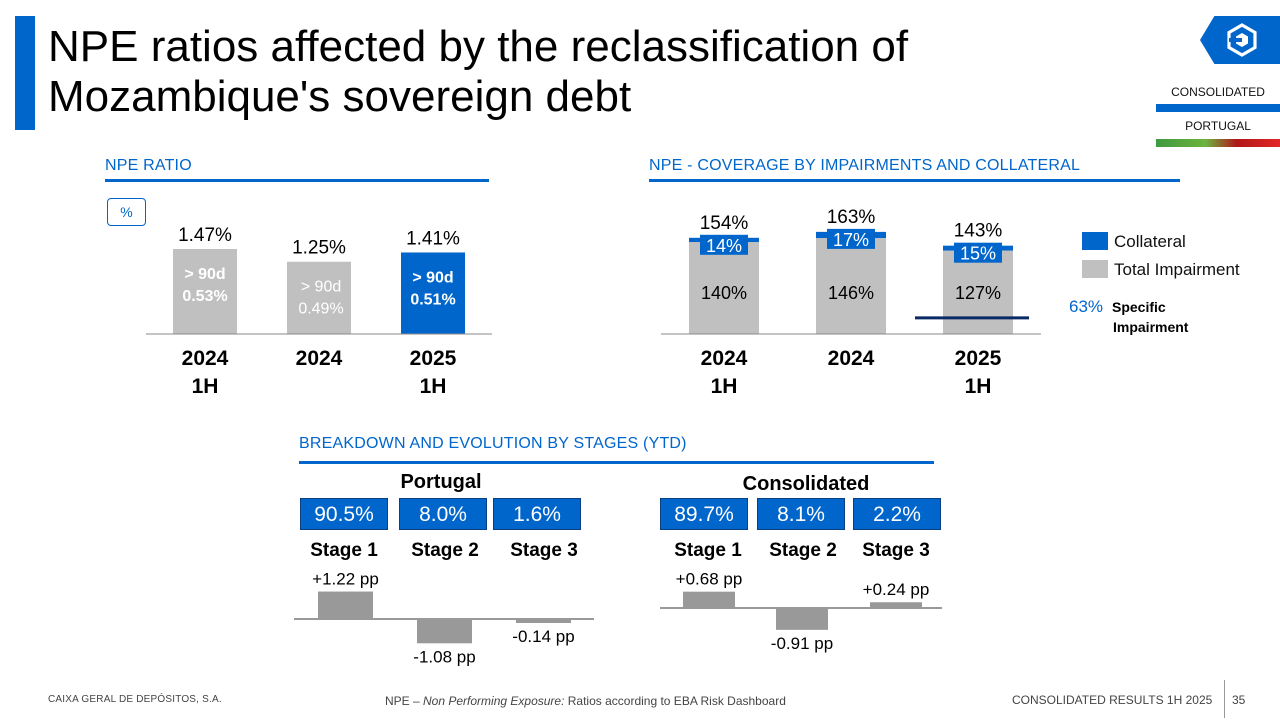 The height and width of the screenshot is (720, 1280). What do you see at coordinates (441, 482) in the screenshot?
I see `stages-portugal-title: Portugal` at bounding box center [441, 482].